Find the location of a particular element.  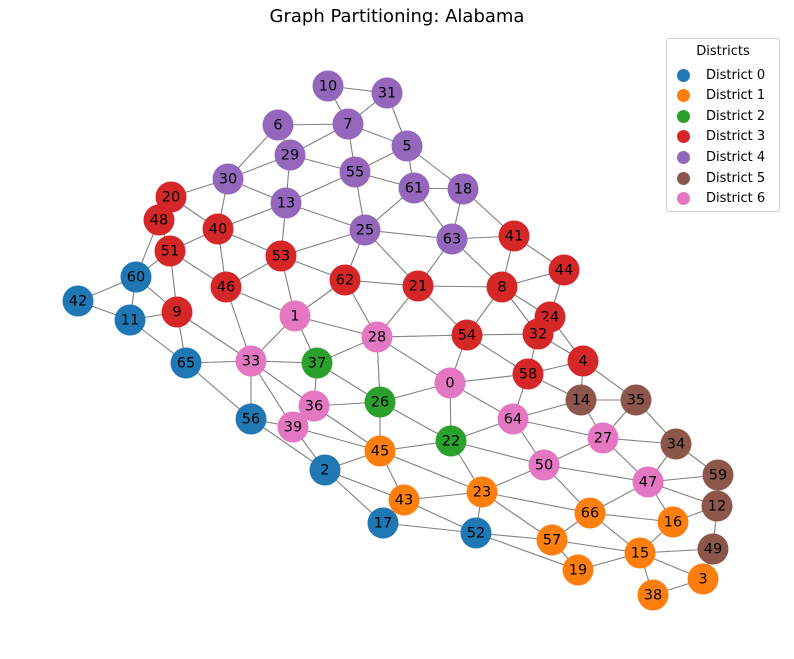

node-label: 34 is located at coordinates (676, 445).